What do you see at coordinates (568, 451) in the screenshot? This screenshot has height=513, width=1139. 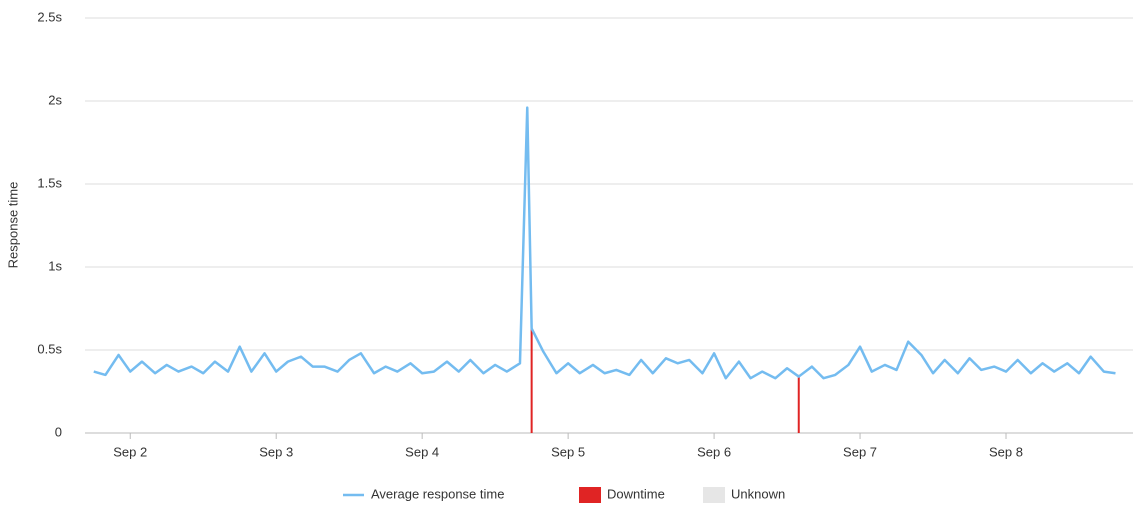 I see `x-tick-label: Sep 5` at bounding box center [568, 451].